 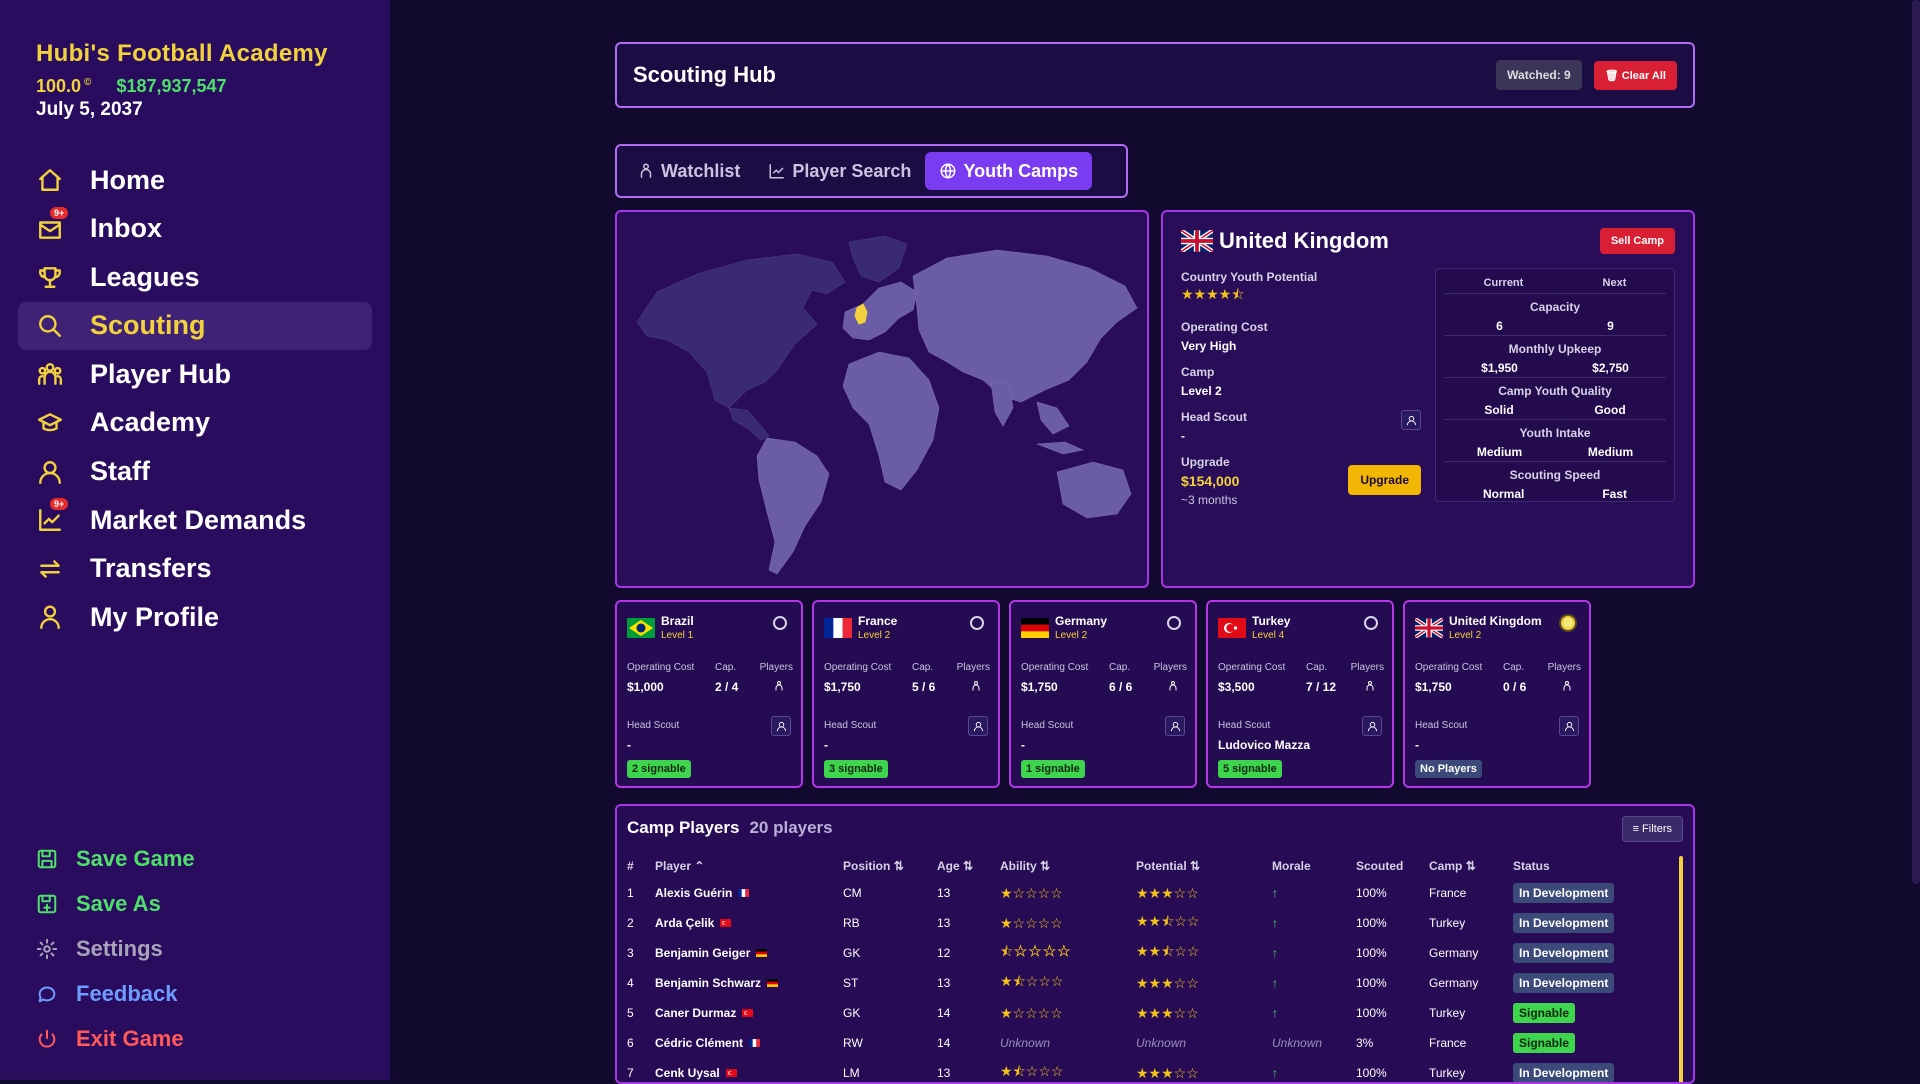 I want to click on camp-select-radio-selected, so click(x=1568, y=623).